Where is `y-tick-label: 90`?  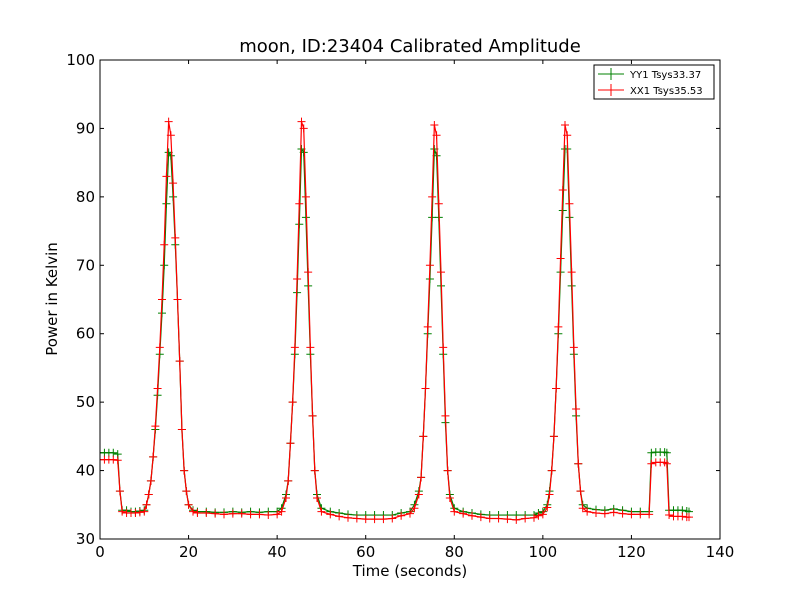 y-tick-label: 90 is located at coordinates (85, 128).